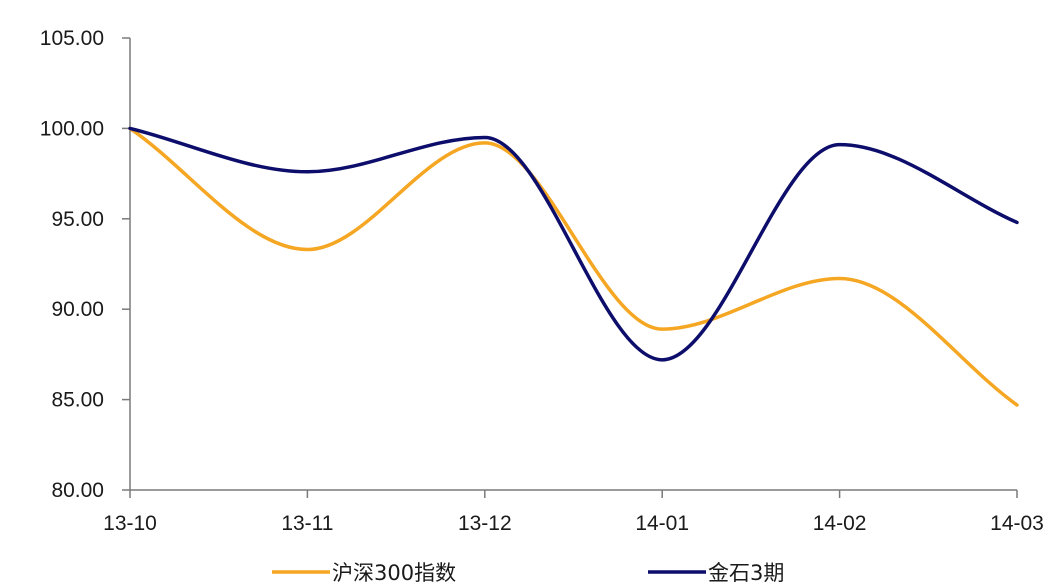  I want to click on x-tick-label: 13-12, so click(485, 523).